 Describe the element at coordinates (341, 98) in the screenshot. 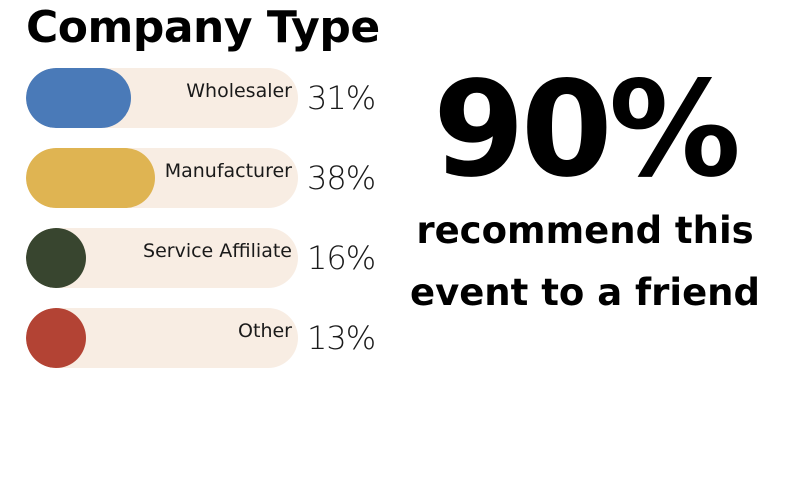

I see `bar-value-label: 31%` at that location.